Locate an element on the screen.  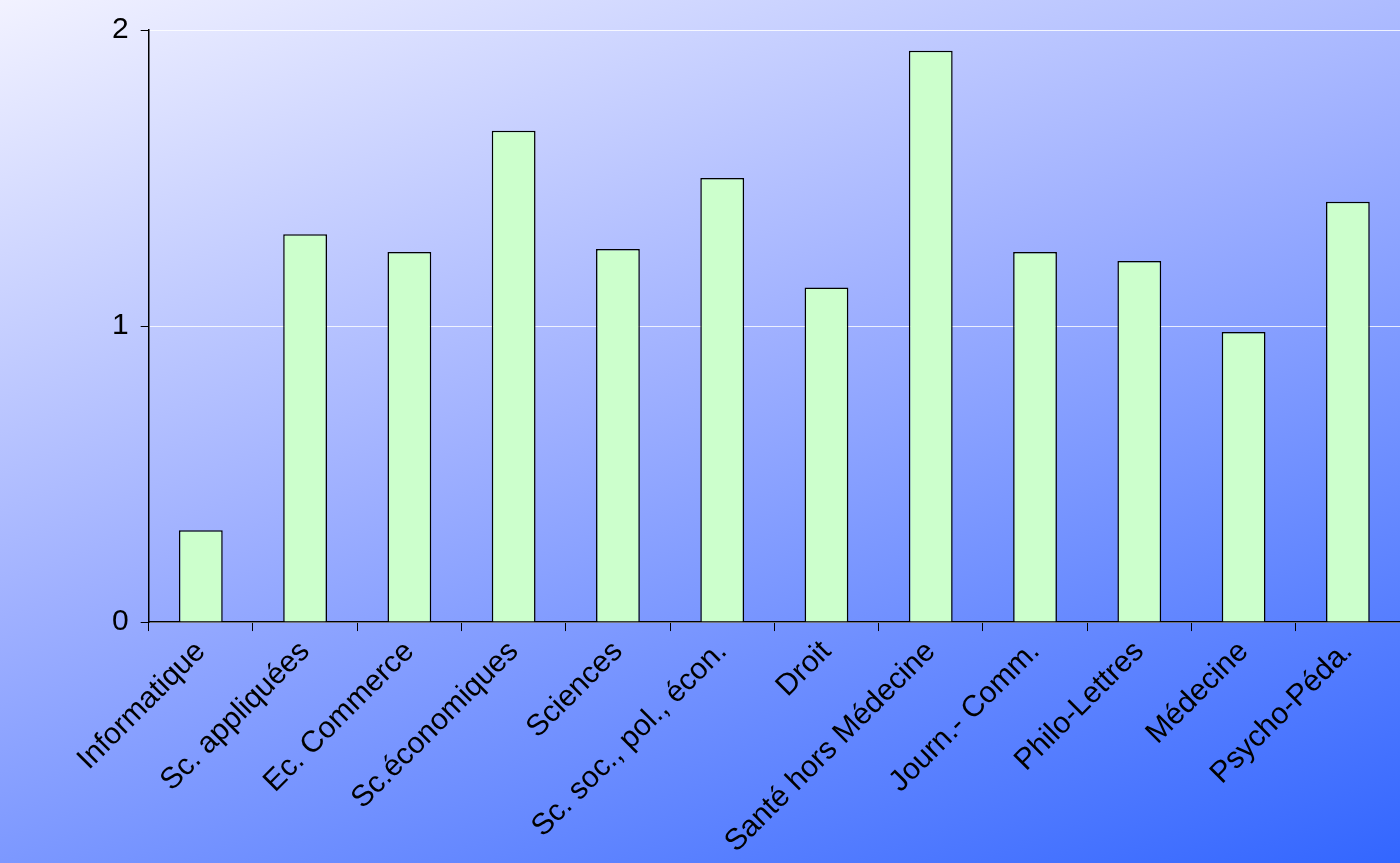
y-tick-label: 0 is located at coordinates (120, 620).